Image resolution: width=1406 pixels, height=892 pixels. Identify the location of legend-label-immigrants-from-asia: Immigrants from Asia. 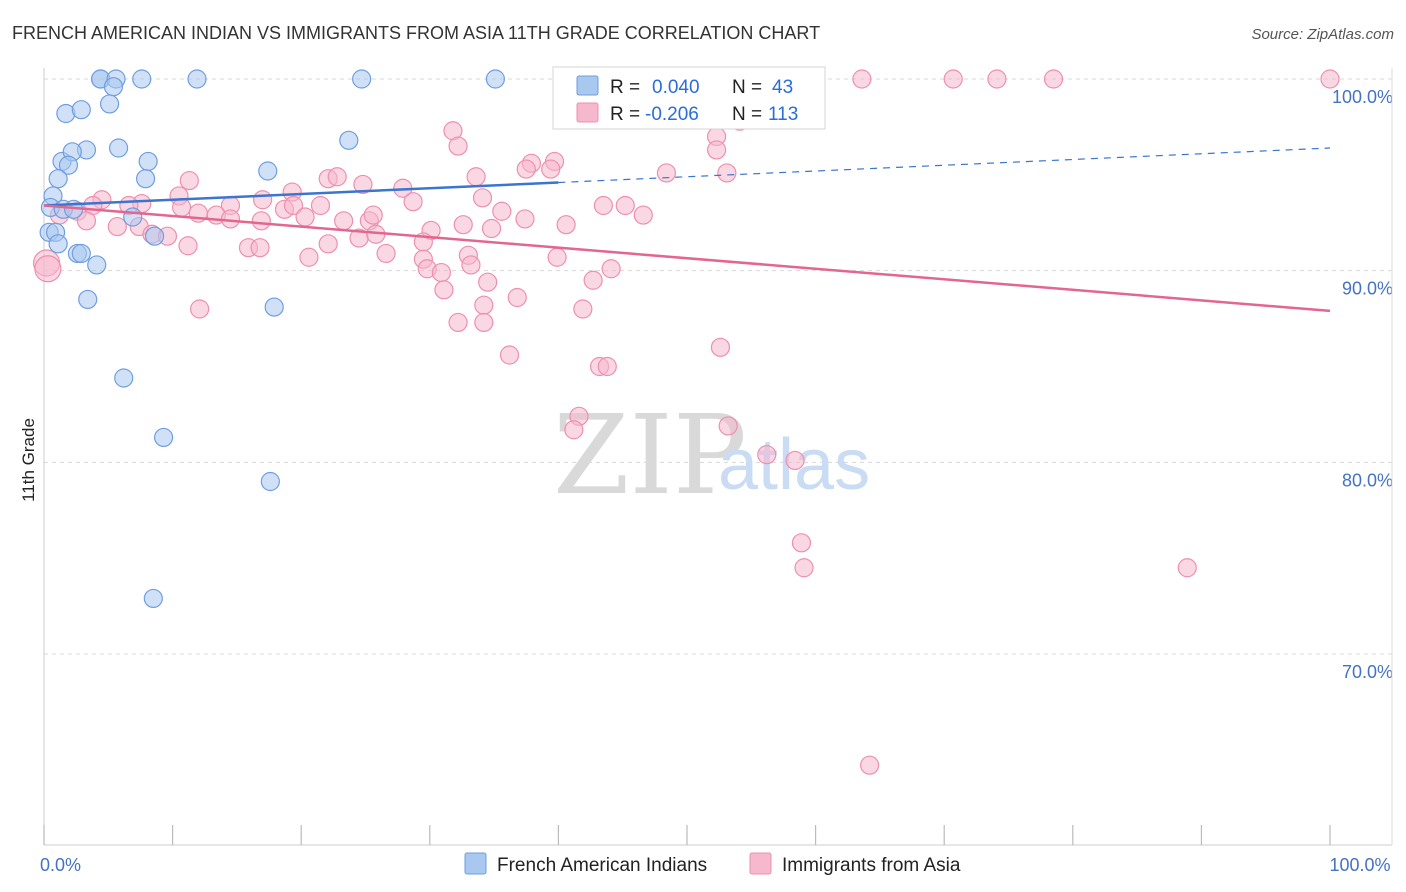
(871, 865).